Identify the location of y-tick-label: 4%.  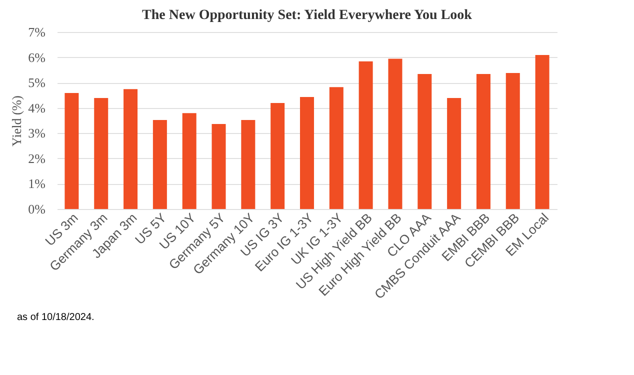
(37, 108).